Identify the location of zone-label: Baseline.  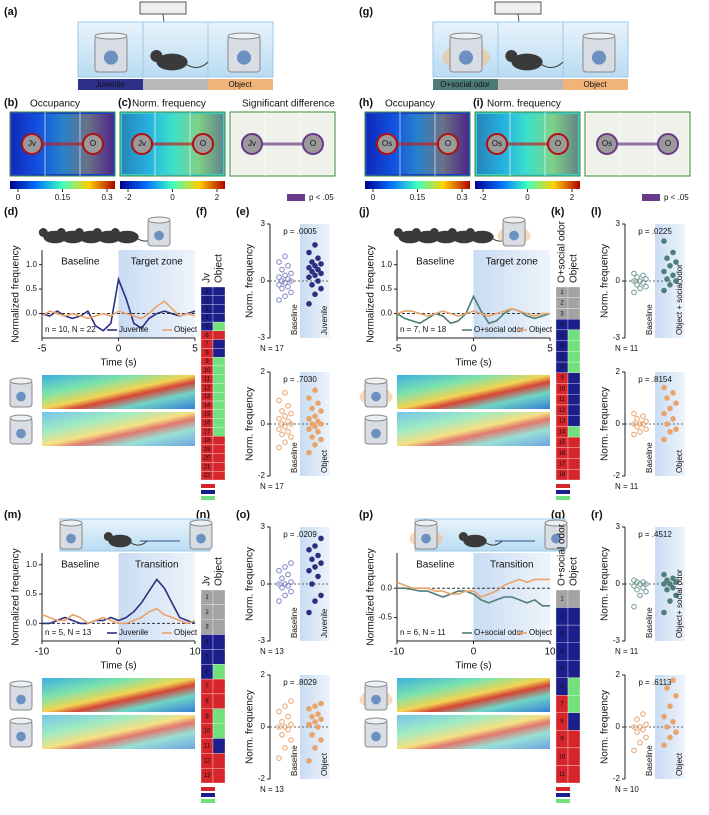
(80, 262).